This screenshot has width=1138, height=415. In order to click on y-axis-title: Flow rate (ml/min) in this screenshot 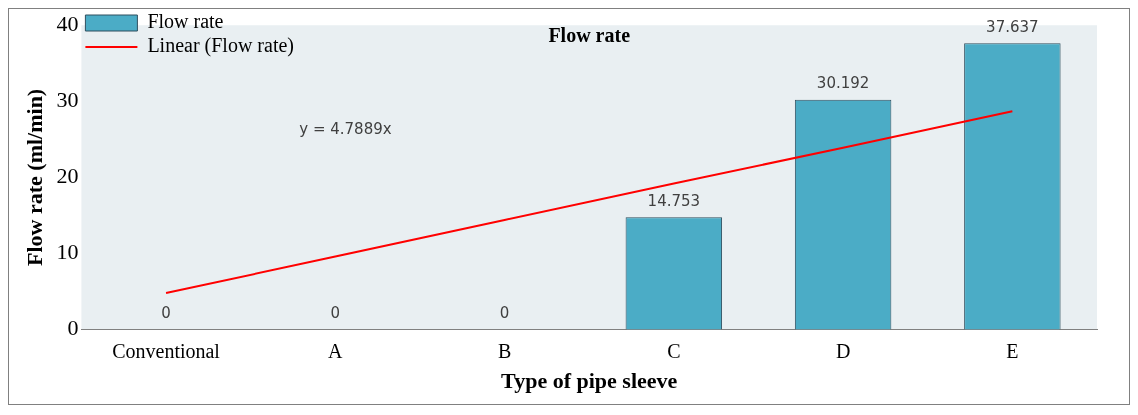, I will do `click(34, 177)`.